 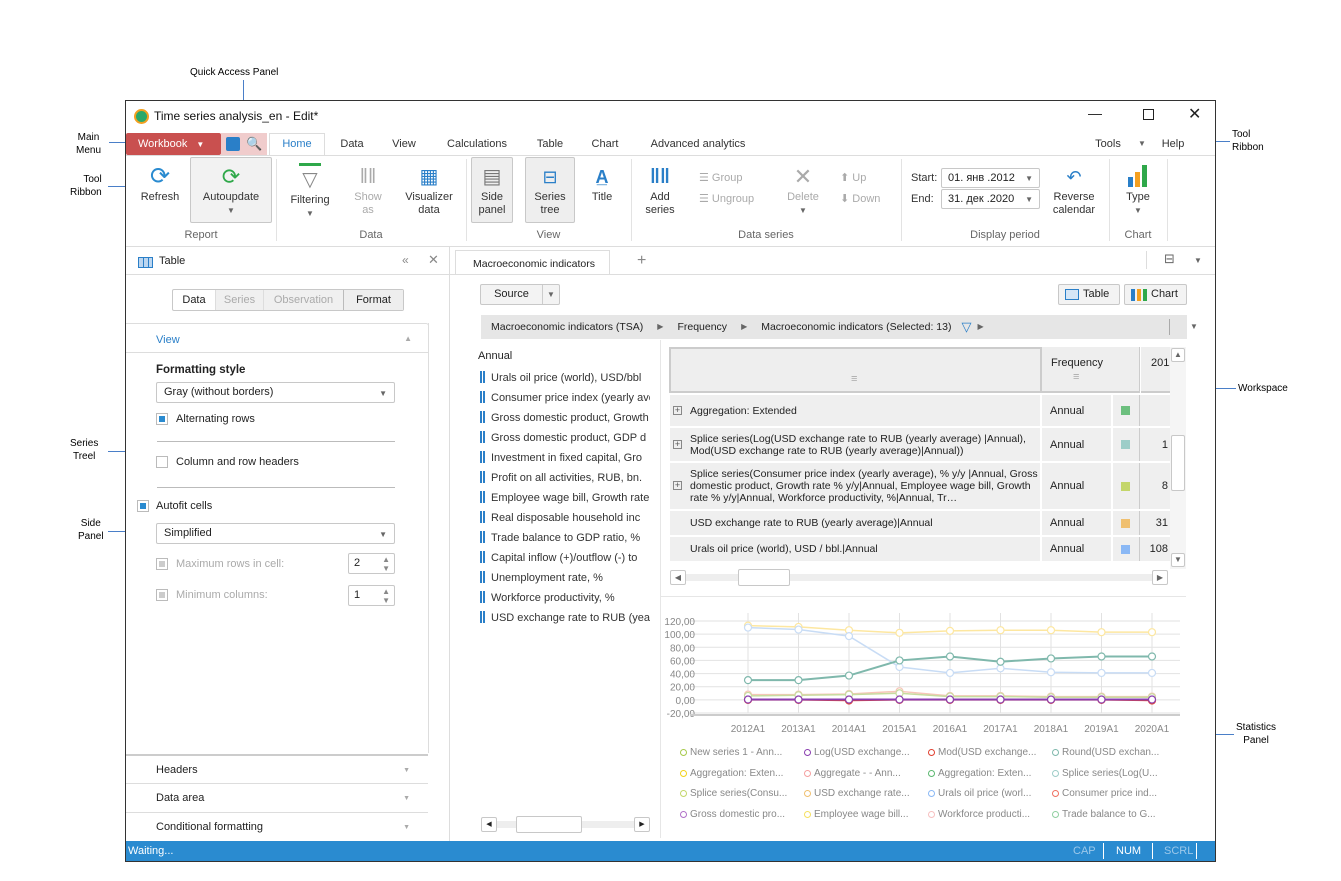 What do you see at coordinates (764, 577) in the screenshot?
I see `table-hscroll-thumb` at bounding box center [764, 577].